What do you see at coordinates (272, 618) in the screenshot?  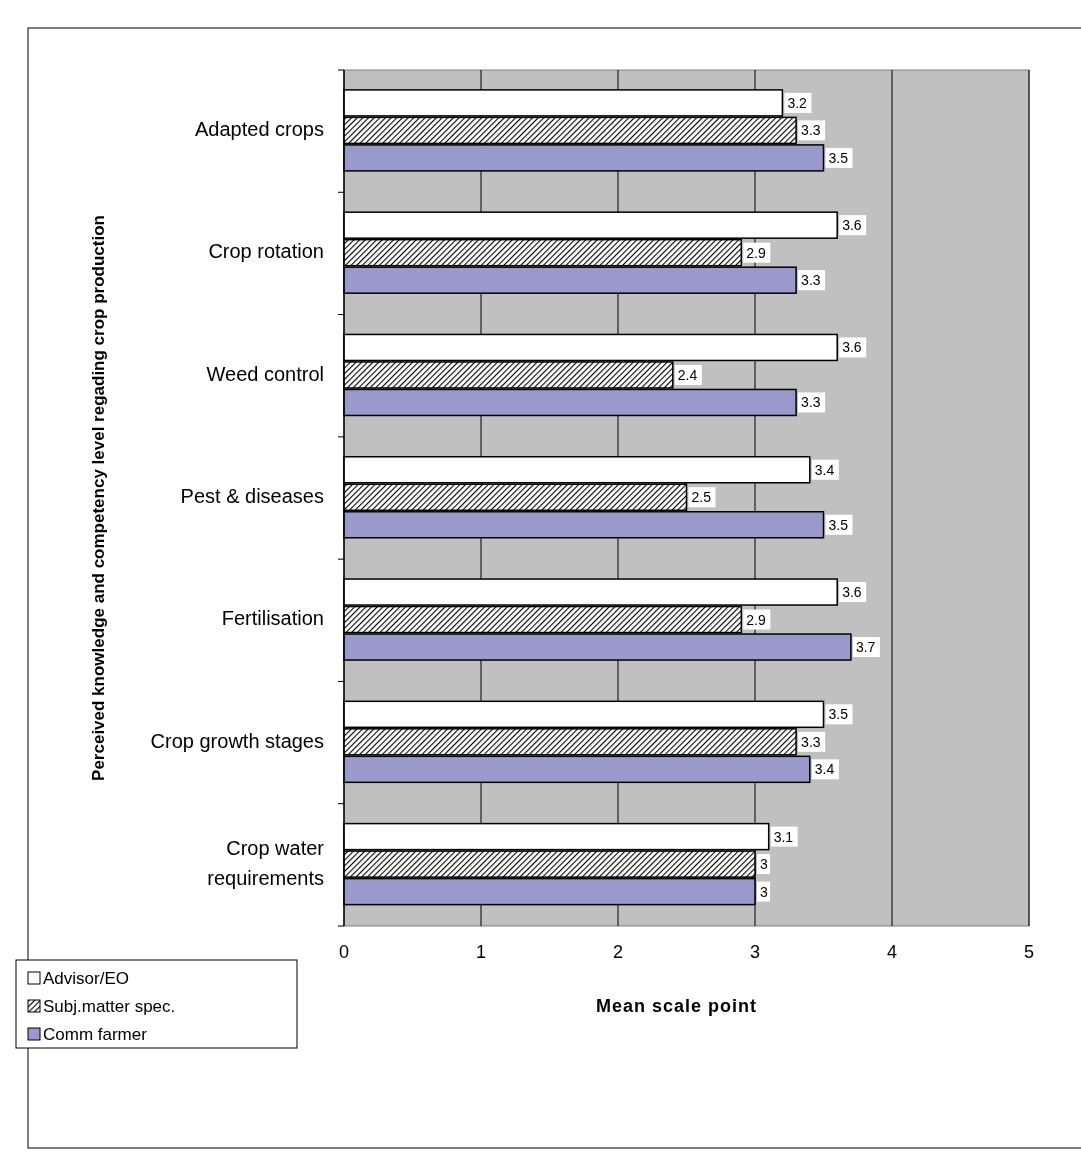 I see `y-tick-label: Fertilisation` at bounding box center [272, 618].